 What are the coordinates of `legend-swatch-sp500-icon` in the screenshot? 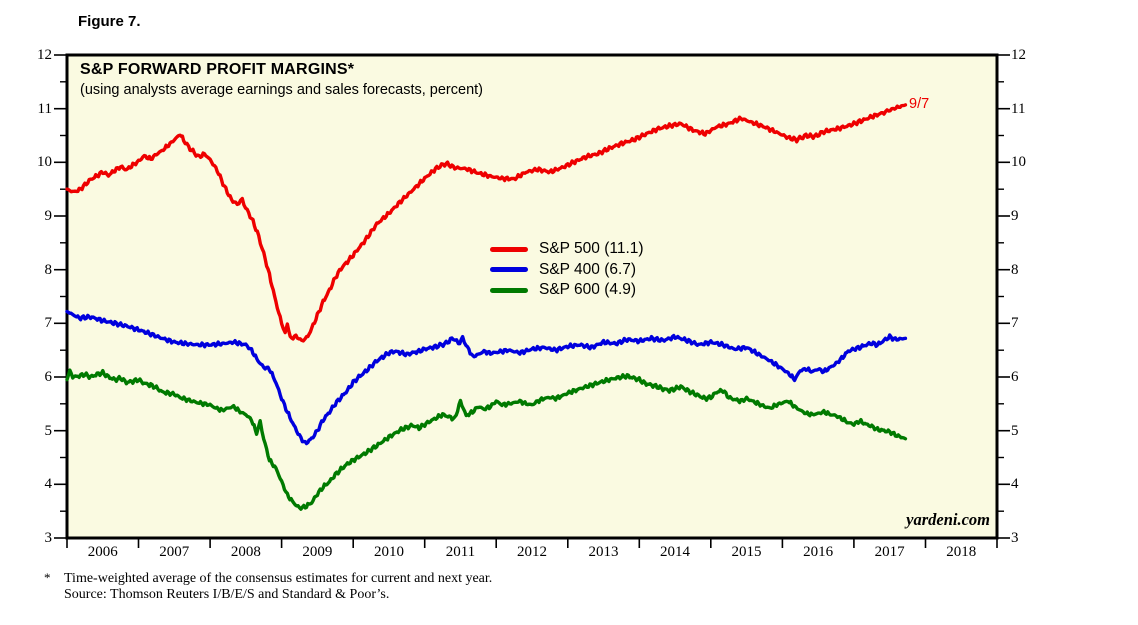 It's located at (509, 249).